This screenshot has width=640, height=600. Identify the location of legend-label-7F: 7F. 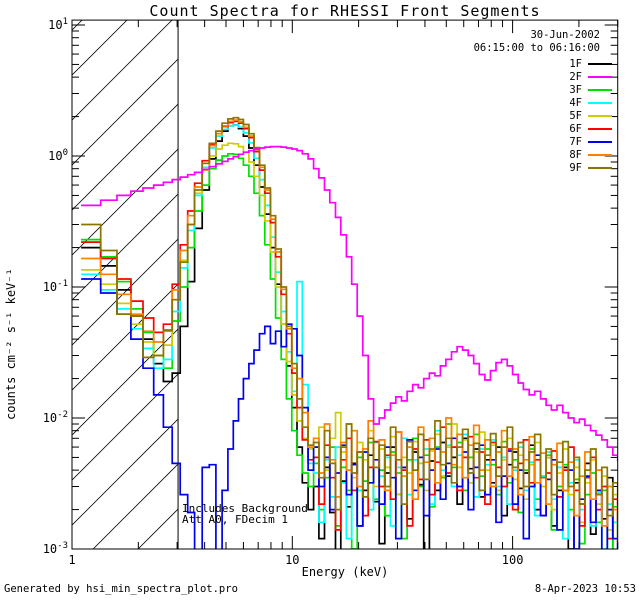
(575, 141).